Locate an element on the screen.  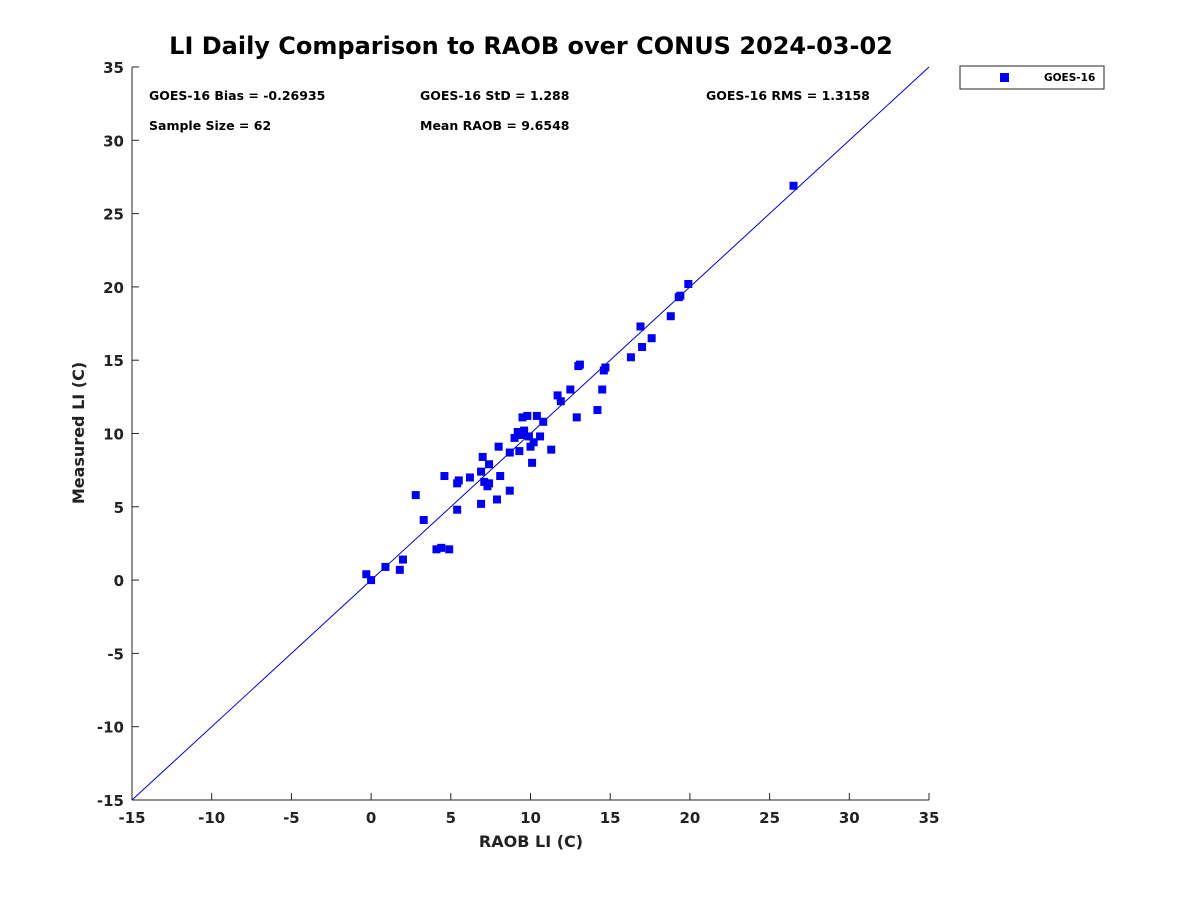
legend-box is located at coordinates (1032, 77).